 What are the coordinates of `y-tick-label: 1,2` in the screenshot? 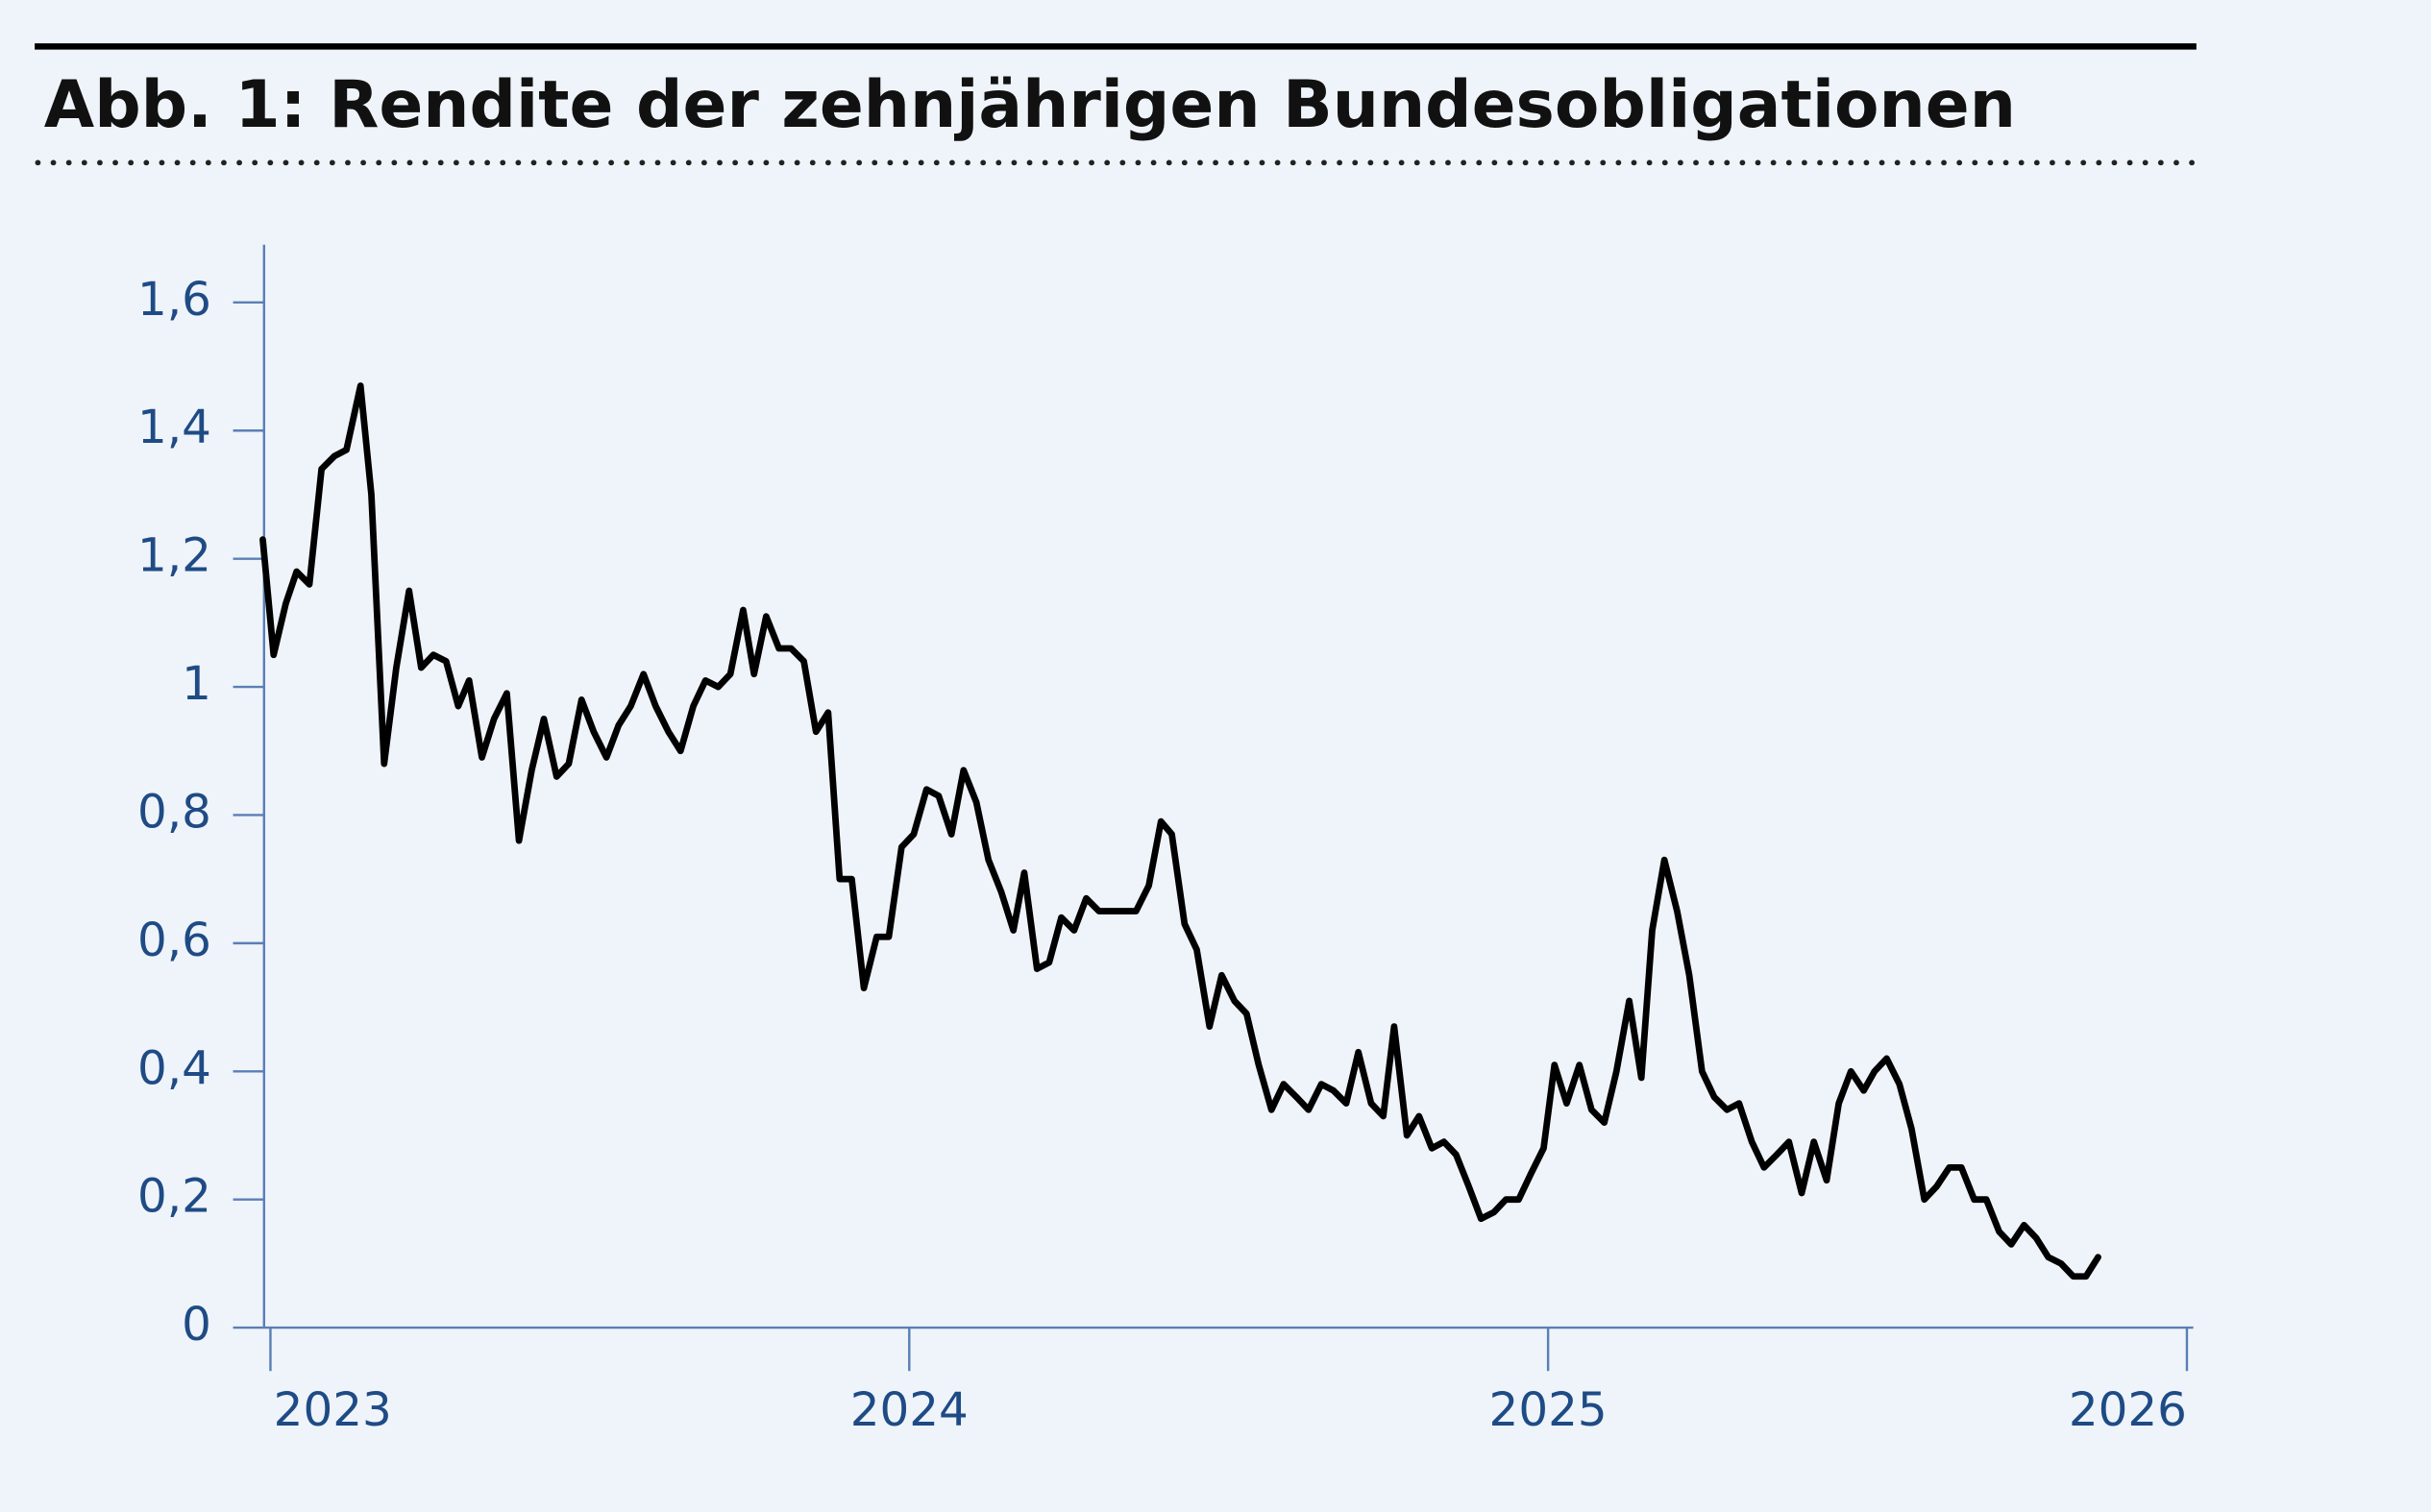 It's located at (174, 556).